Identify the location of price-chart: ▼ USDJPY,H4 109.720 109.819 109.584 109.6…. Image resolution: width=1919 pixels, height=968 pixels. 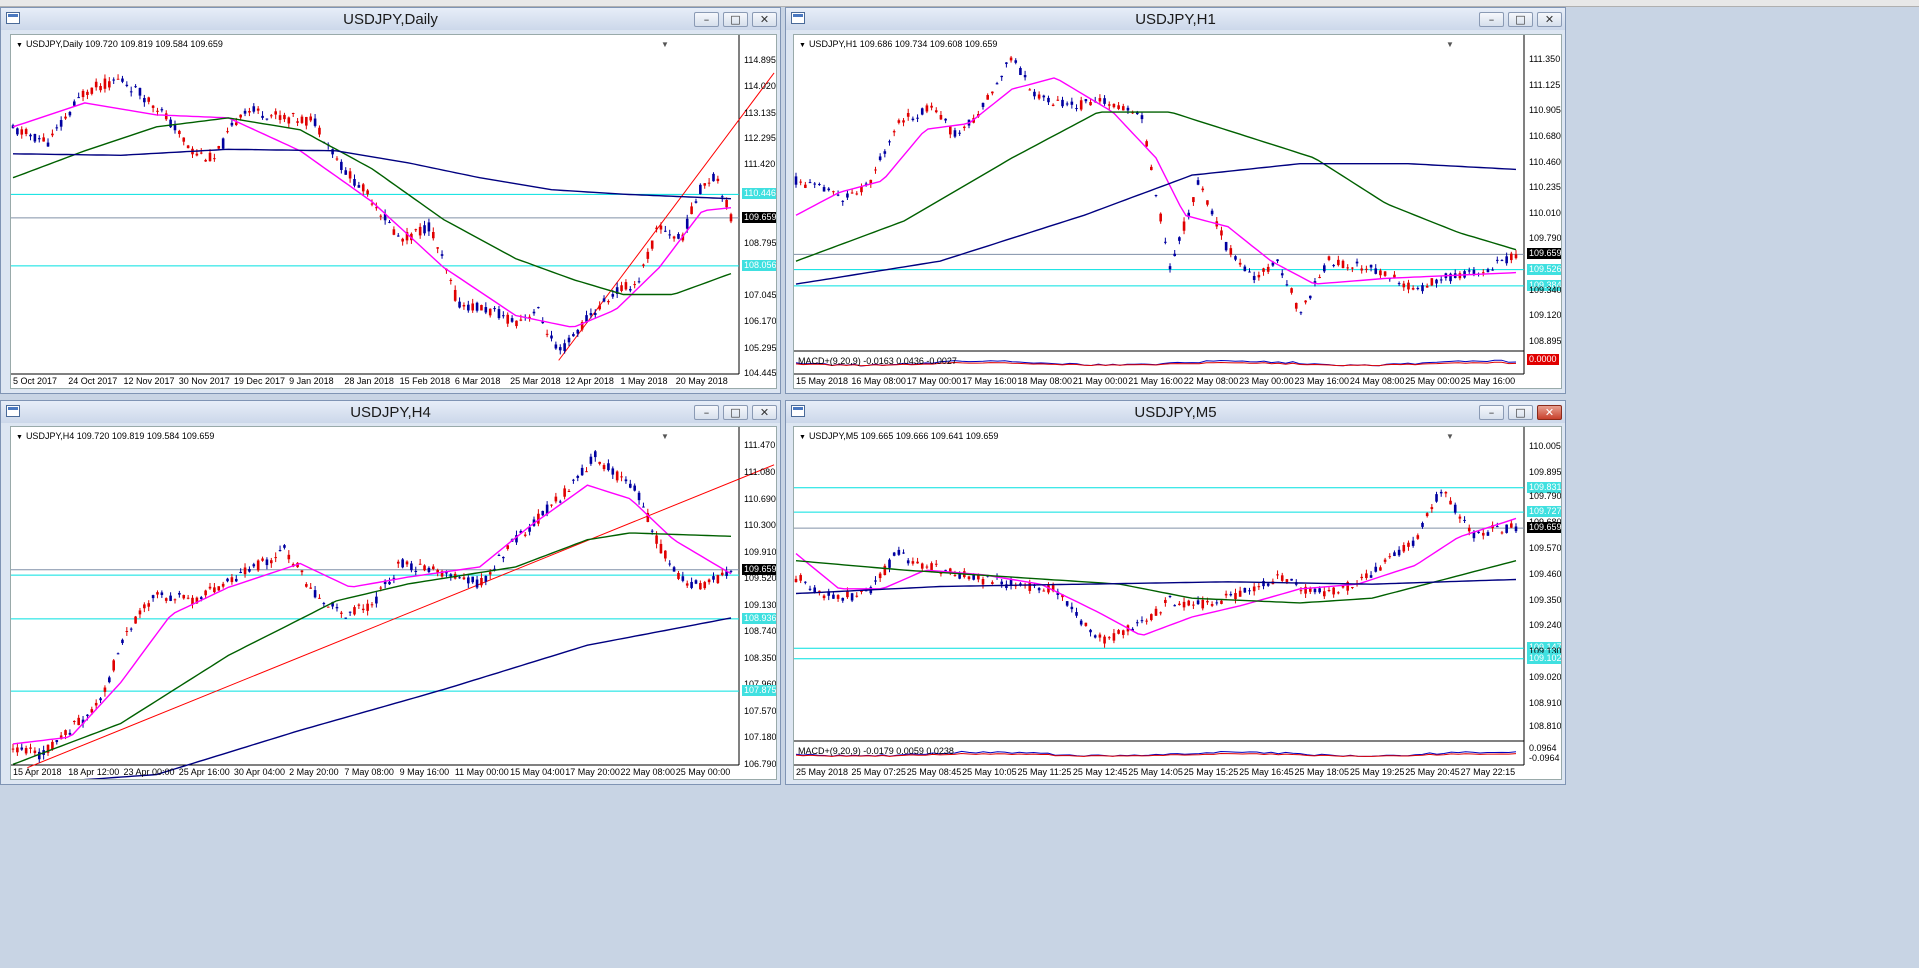
(393, 603).